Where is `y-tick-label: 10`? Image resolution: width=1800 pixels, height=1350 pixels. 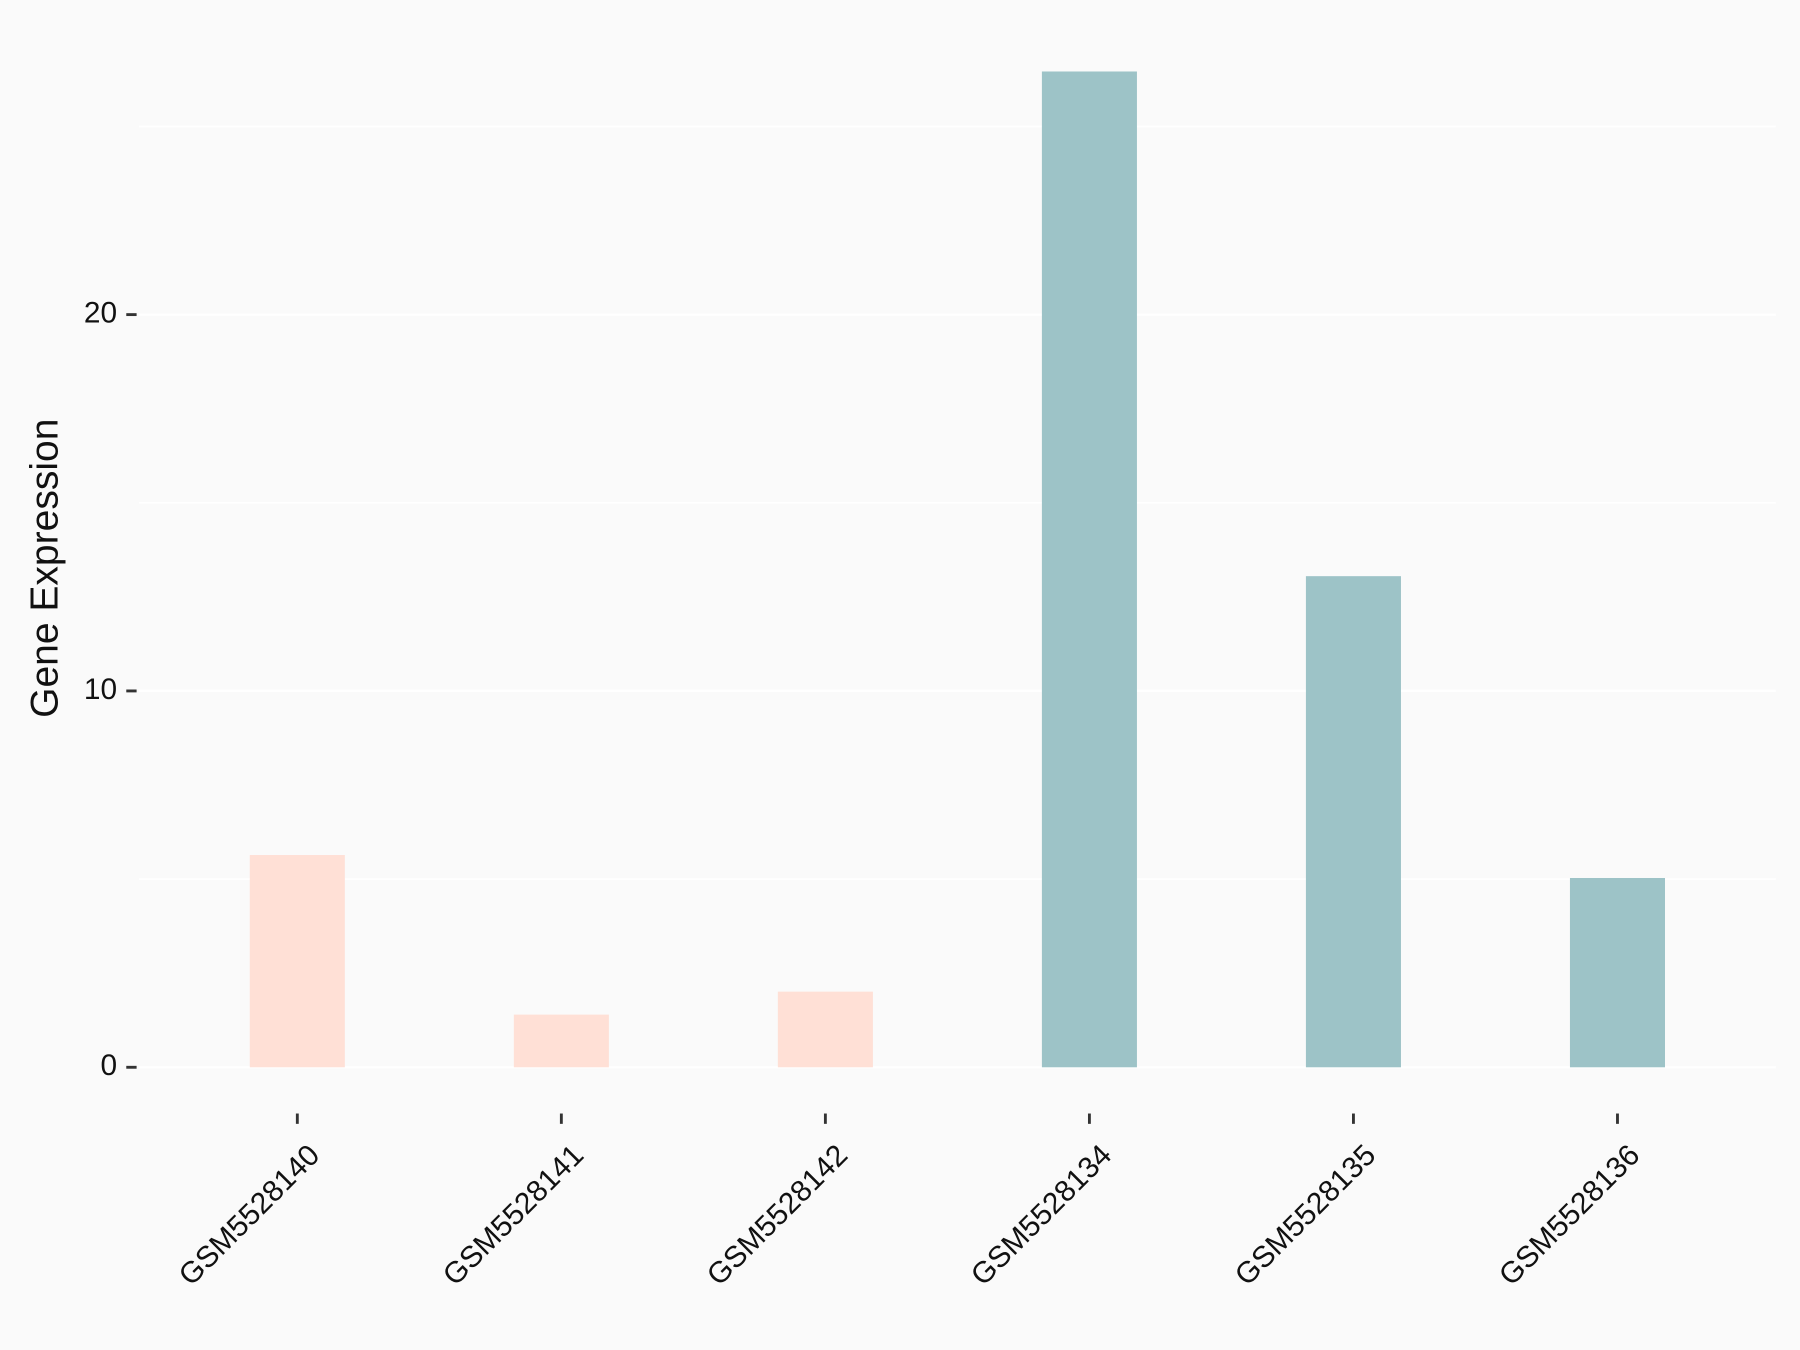
y-tick-label: 10 is located at coordinates (100, 689).